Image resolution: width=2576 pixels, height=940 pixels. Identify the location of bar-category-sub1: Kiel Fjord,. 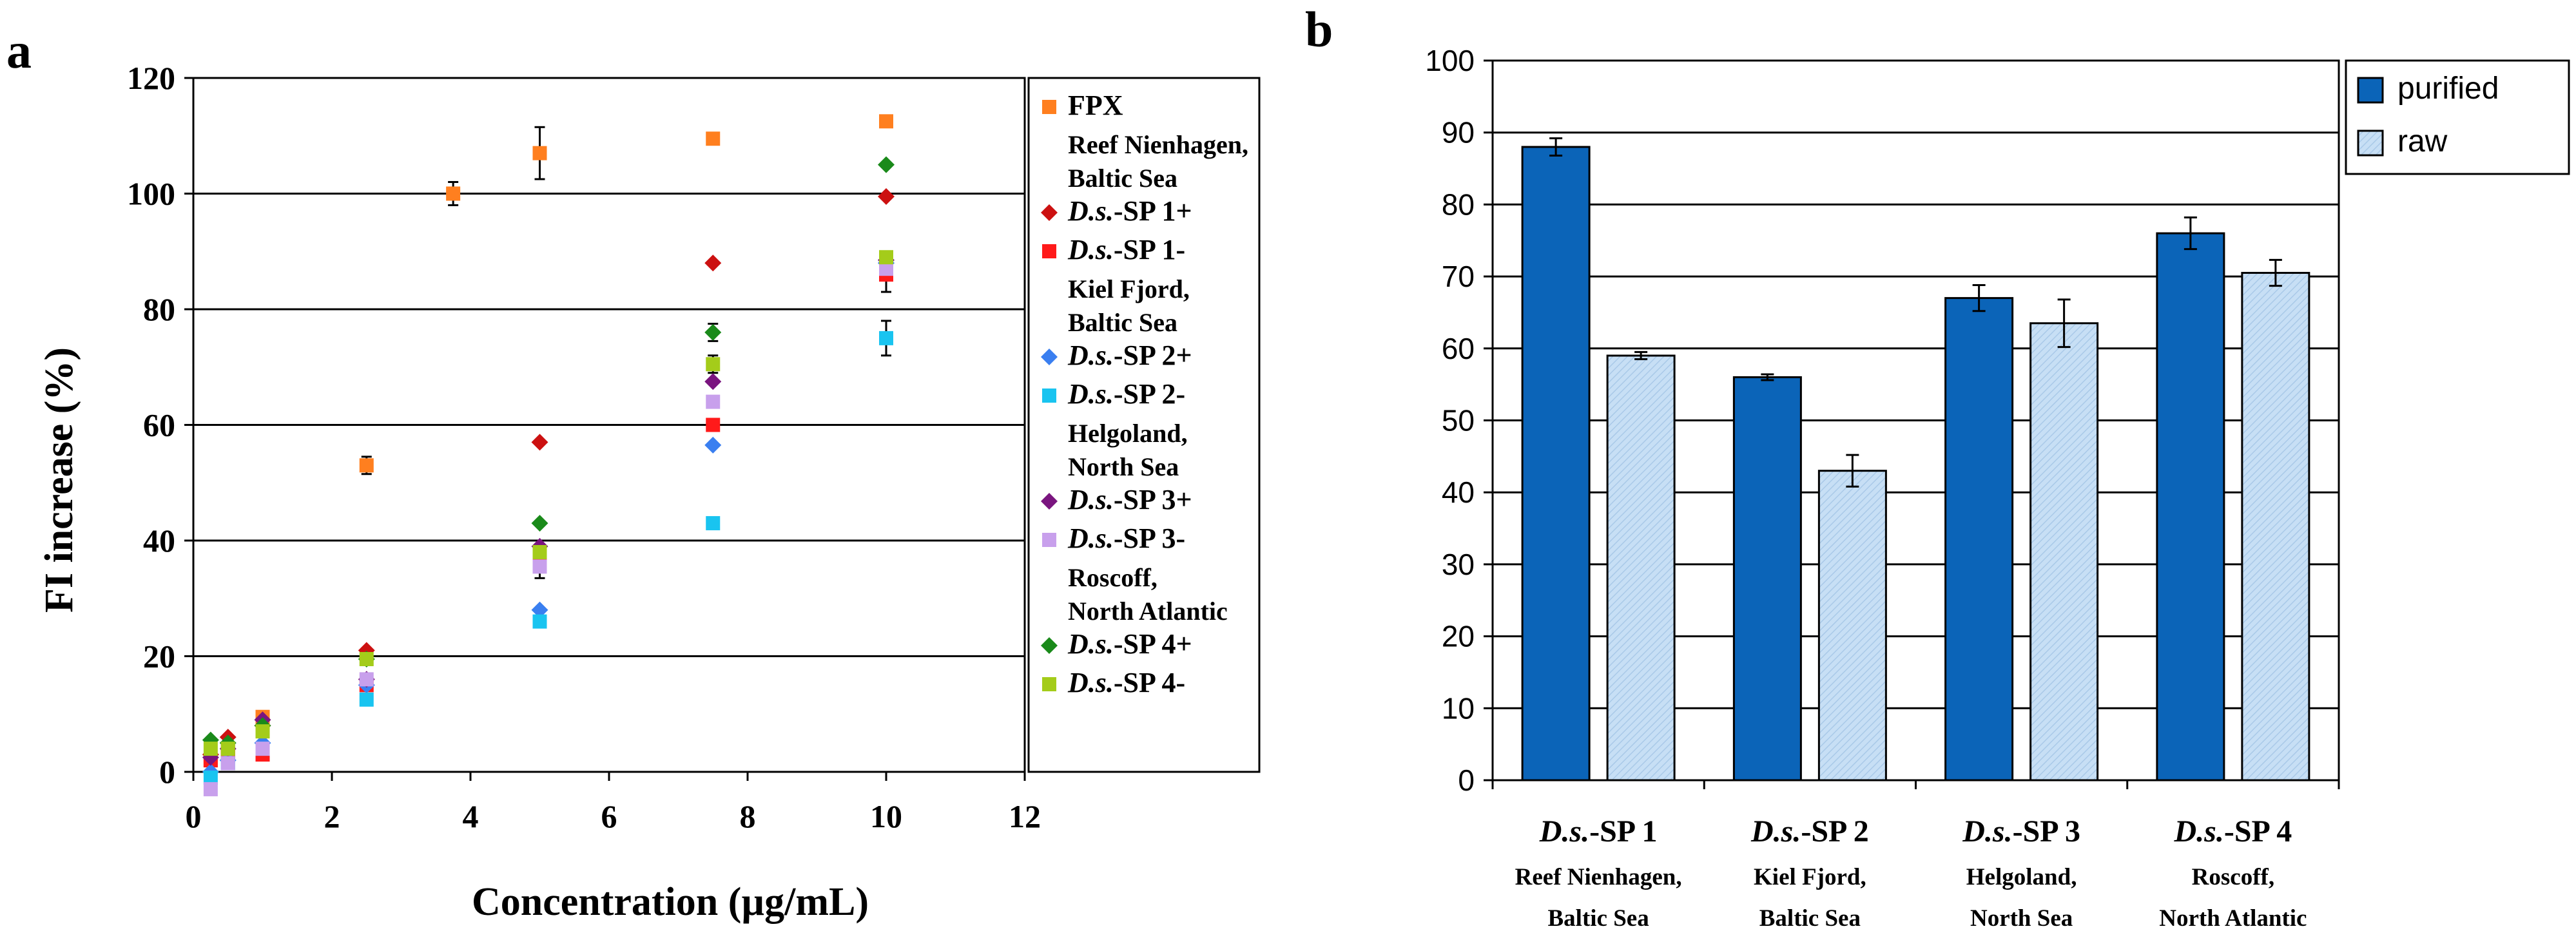
(1810, 877).